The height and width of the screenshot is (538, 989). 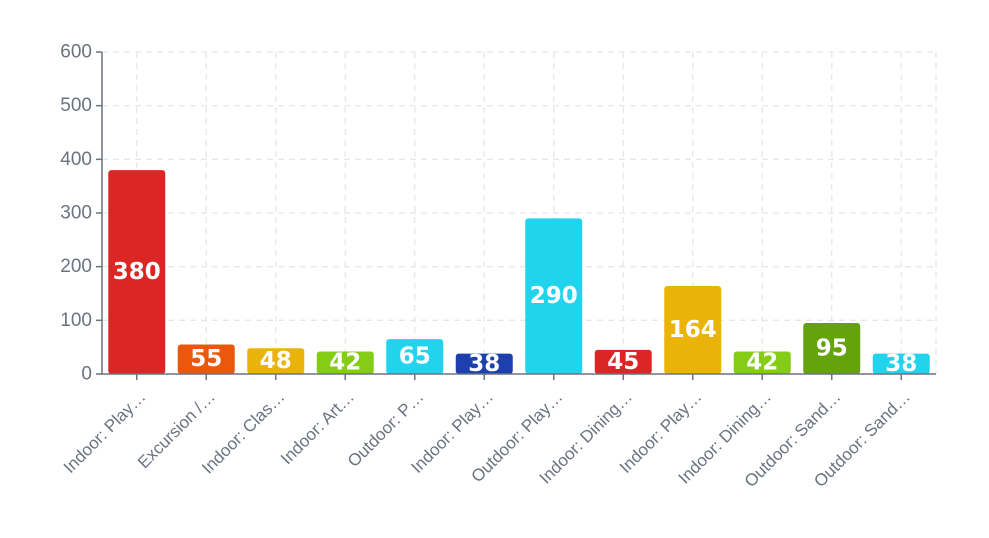 I want to click on y-tick-label: 300, so click(x=76, y=213).